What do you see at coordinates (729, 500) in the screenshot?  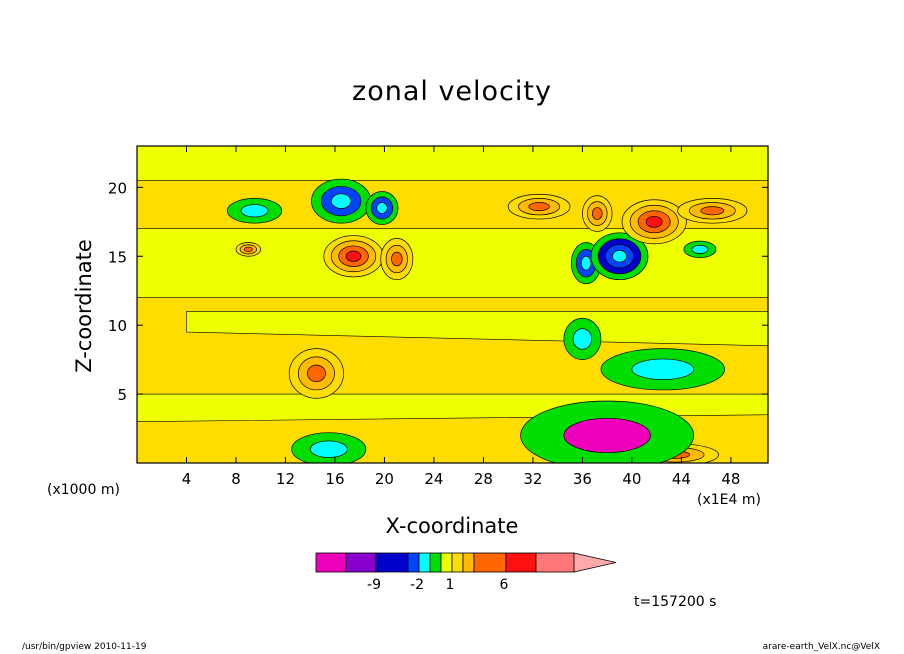 I see `x-scale-label: (x1E4 m)` at bounding box center [729, 500].